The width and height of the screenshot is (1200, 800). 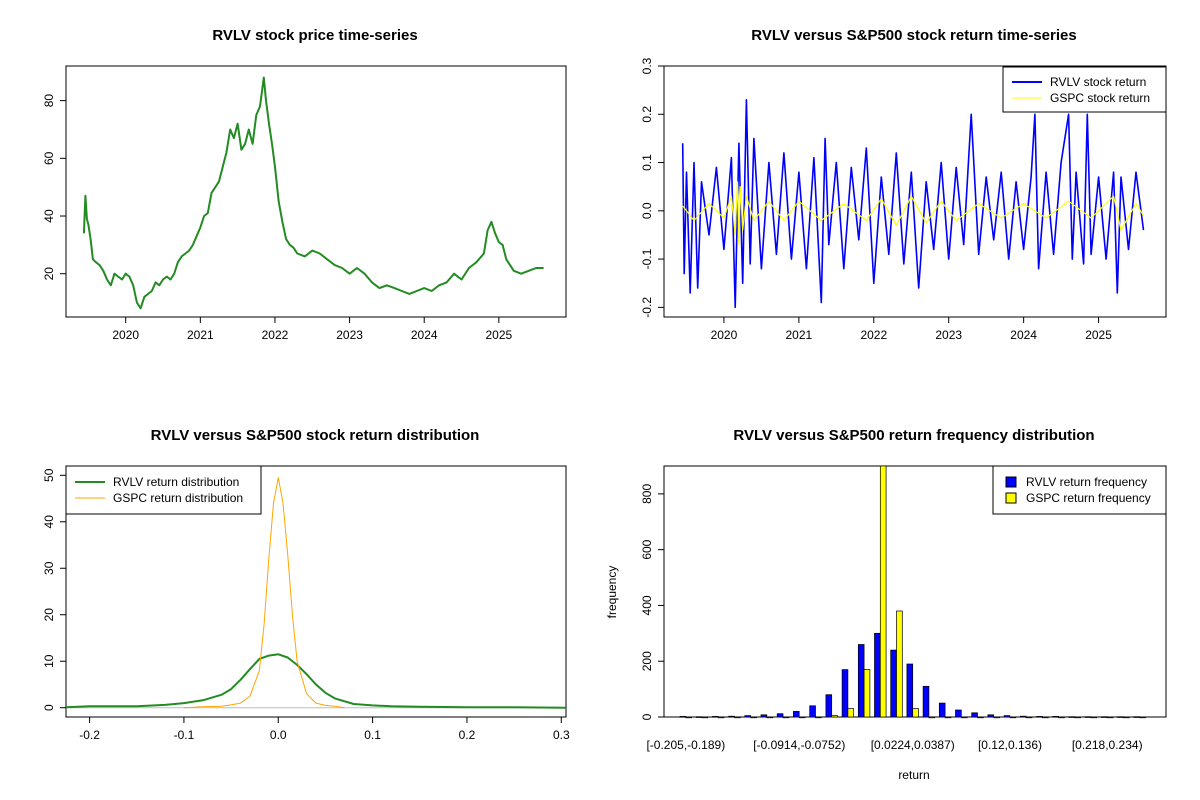 I want to click on density-y-tick-label: 40, so click(x=49, y=522).